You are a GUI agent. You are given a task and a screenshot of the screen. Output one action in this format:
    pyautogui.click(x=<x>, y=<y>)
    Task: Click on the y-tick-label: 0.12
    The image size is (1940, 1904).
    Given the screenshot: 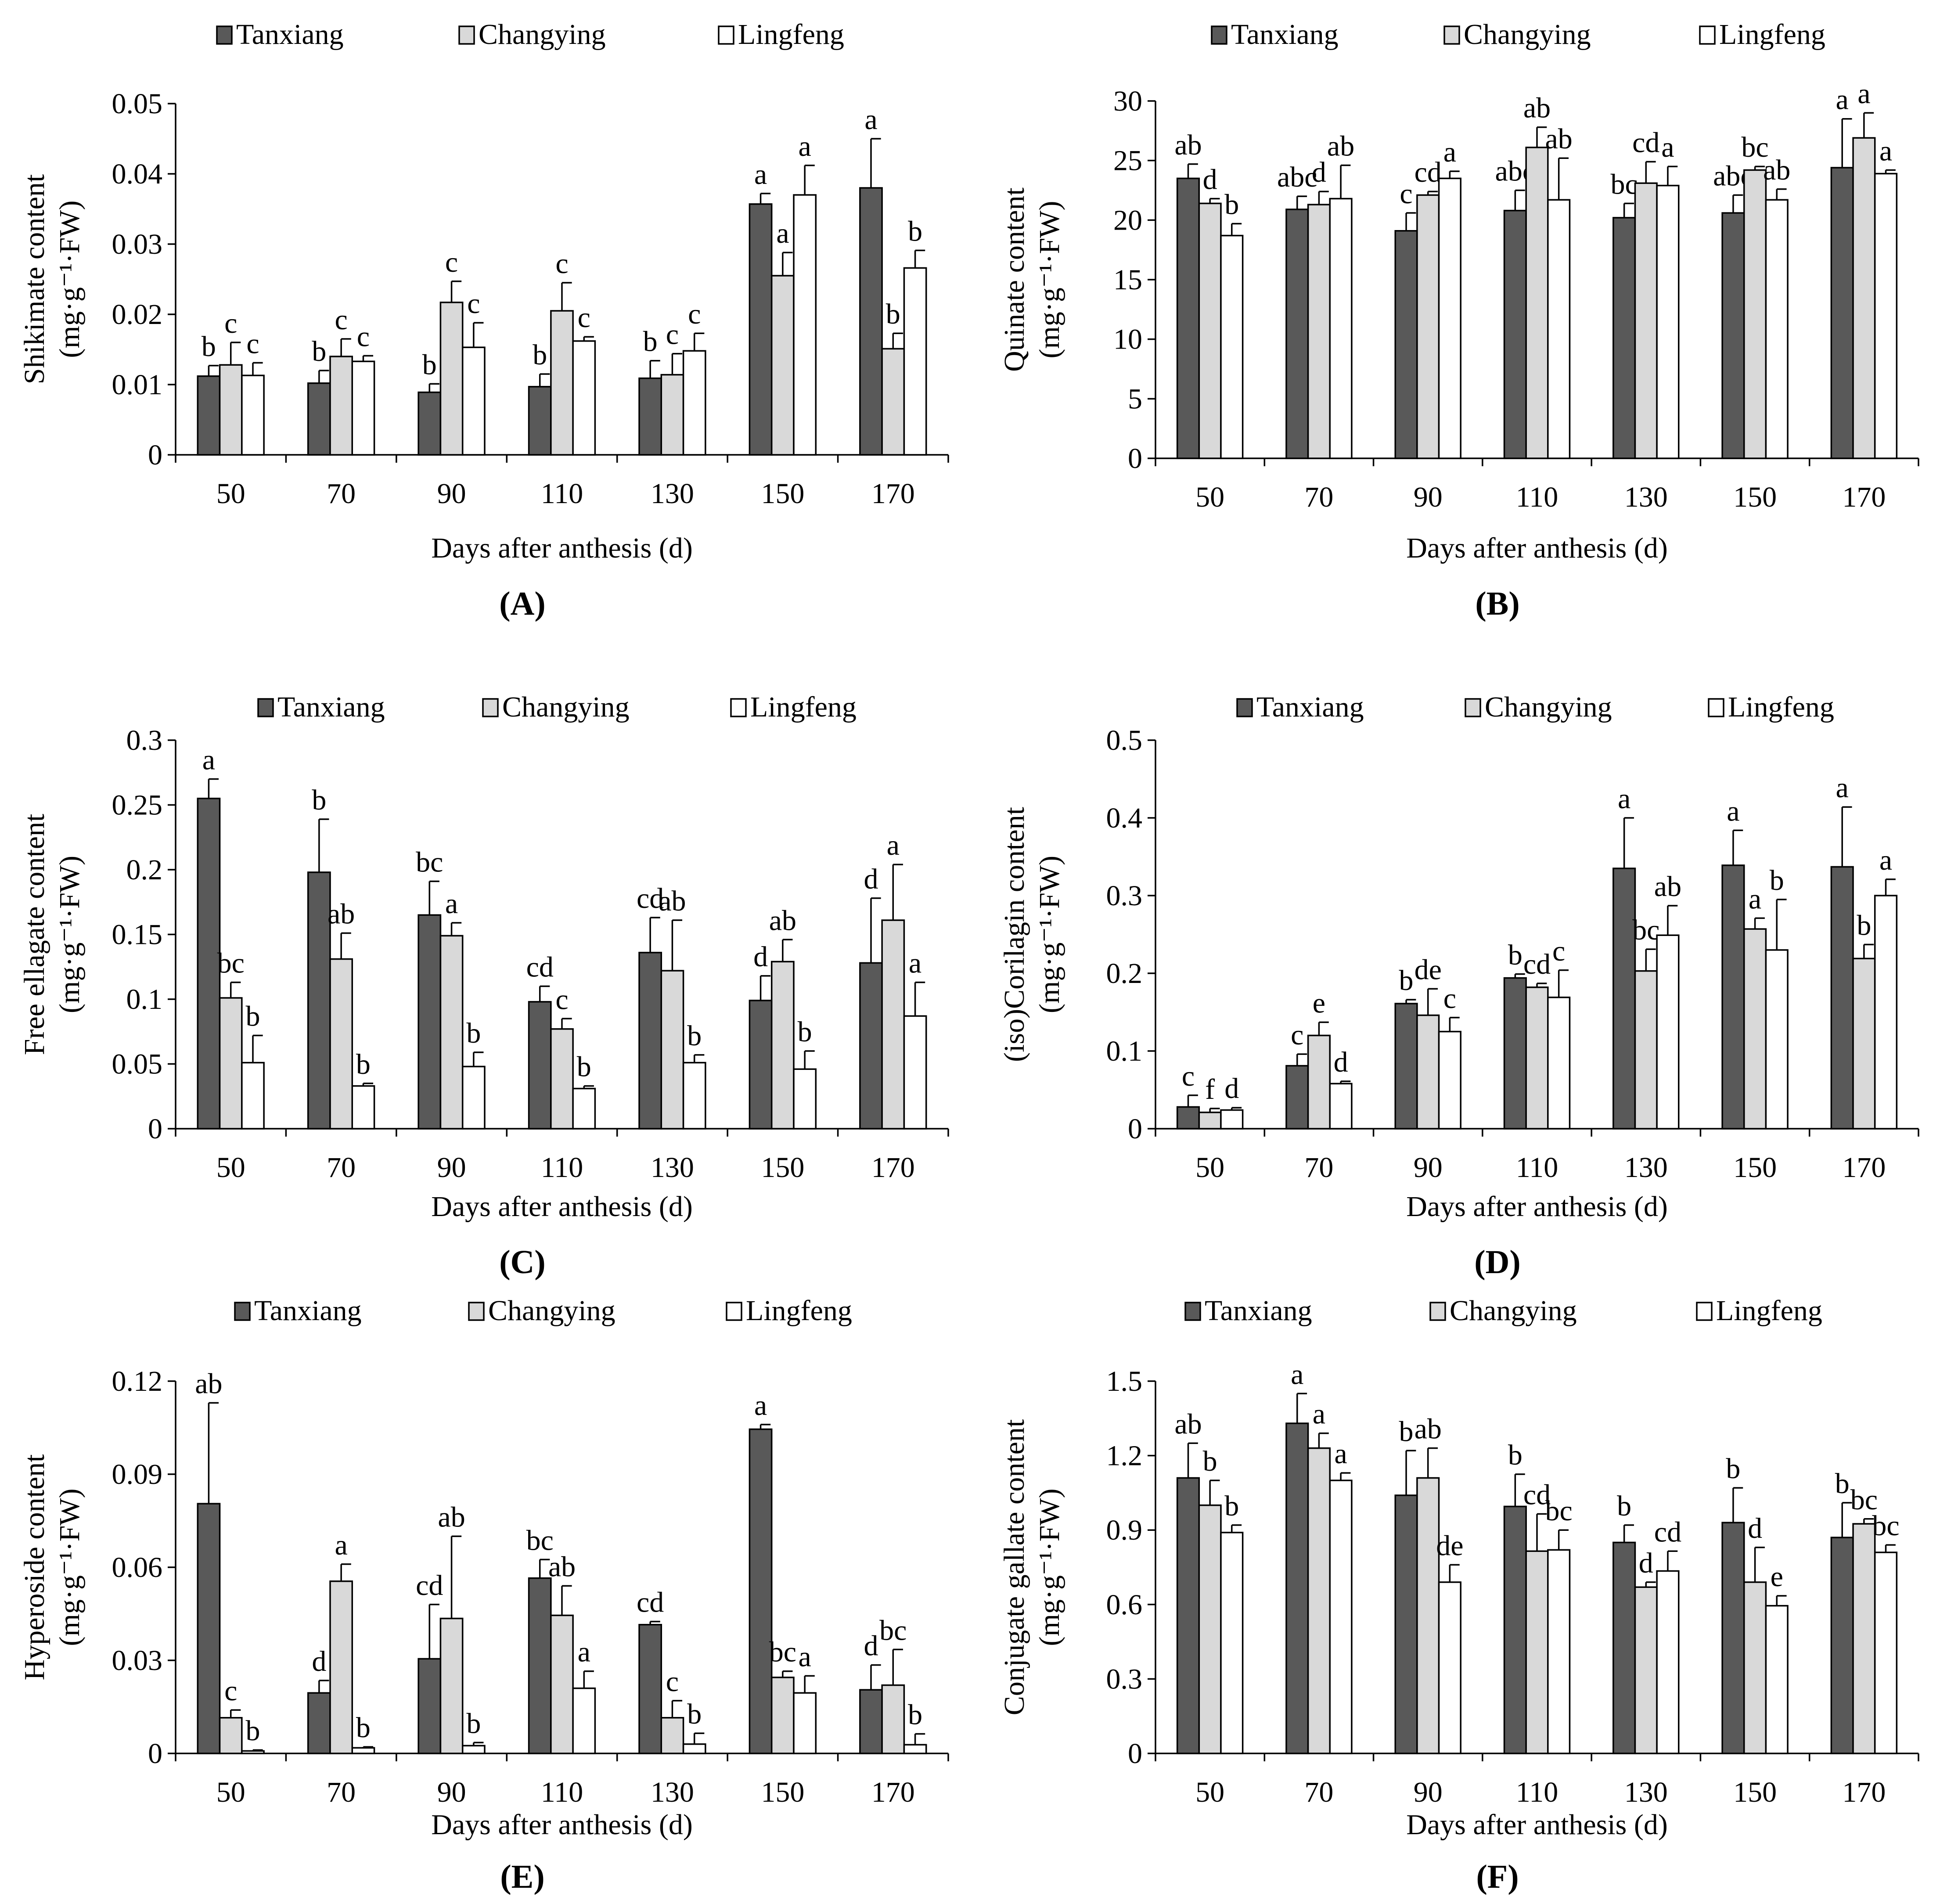 What is the action you would take?
    pyautogui.click(x=137, y=1381)
    